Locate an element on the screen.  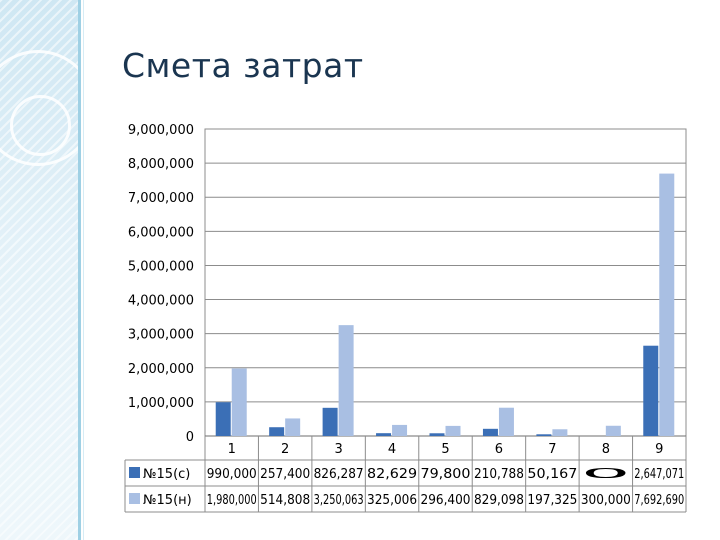
x-tick-label: 7 is located at coordinates (552, 449).